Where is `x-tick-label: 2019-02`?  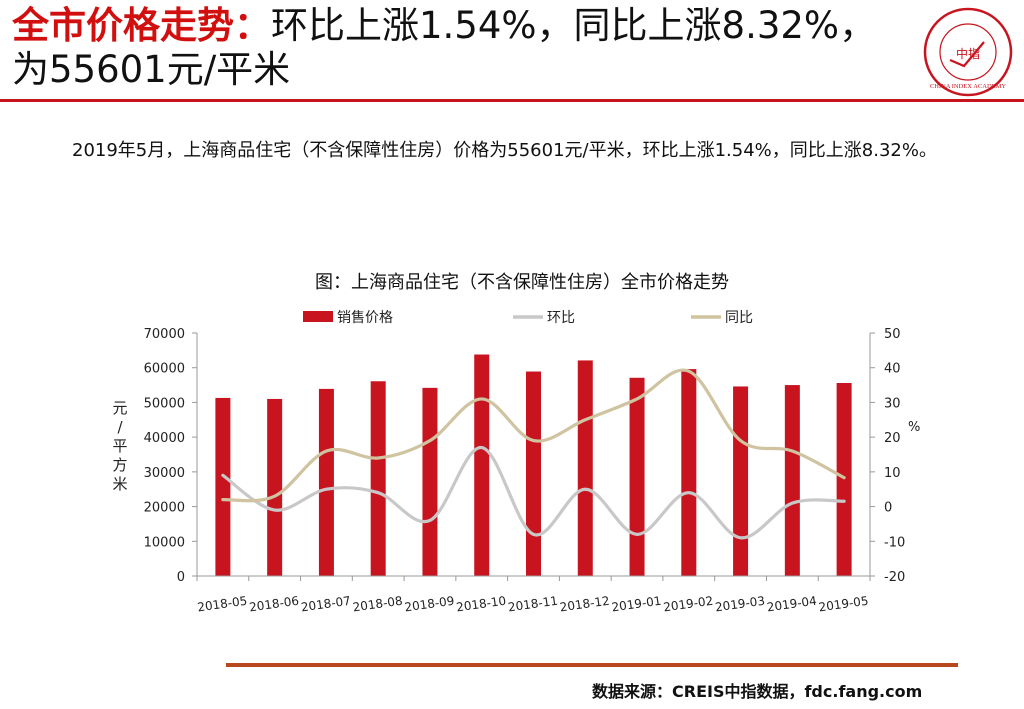
x-tick-label: 2019-02 is located at coordinates (688, 604).